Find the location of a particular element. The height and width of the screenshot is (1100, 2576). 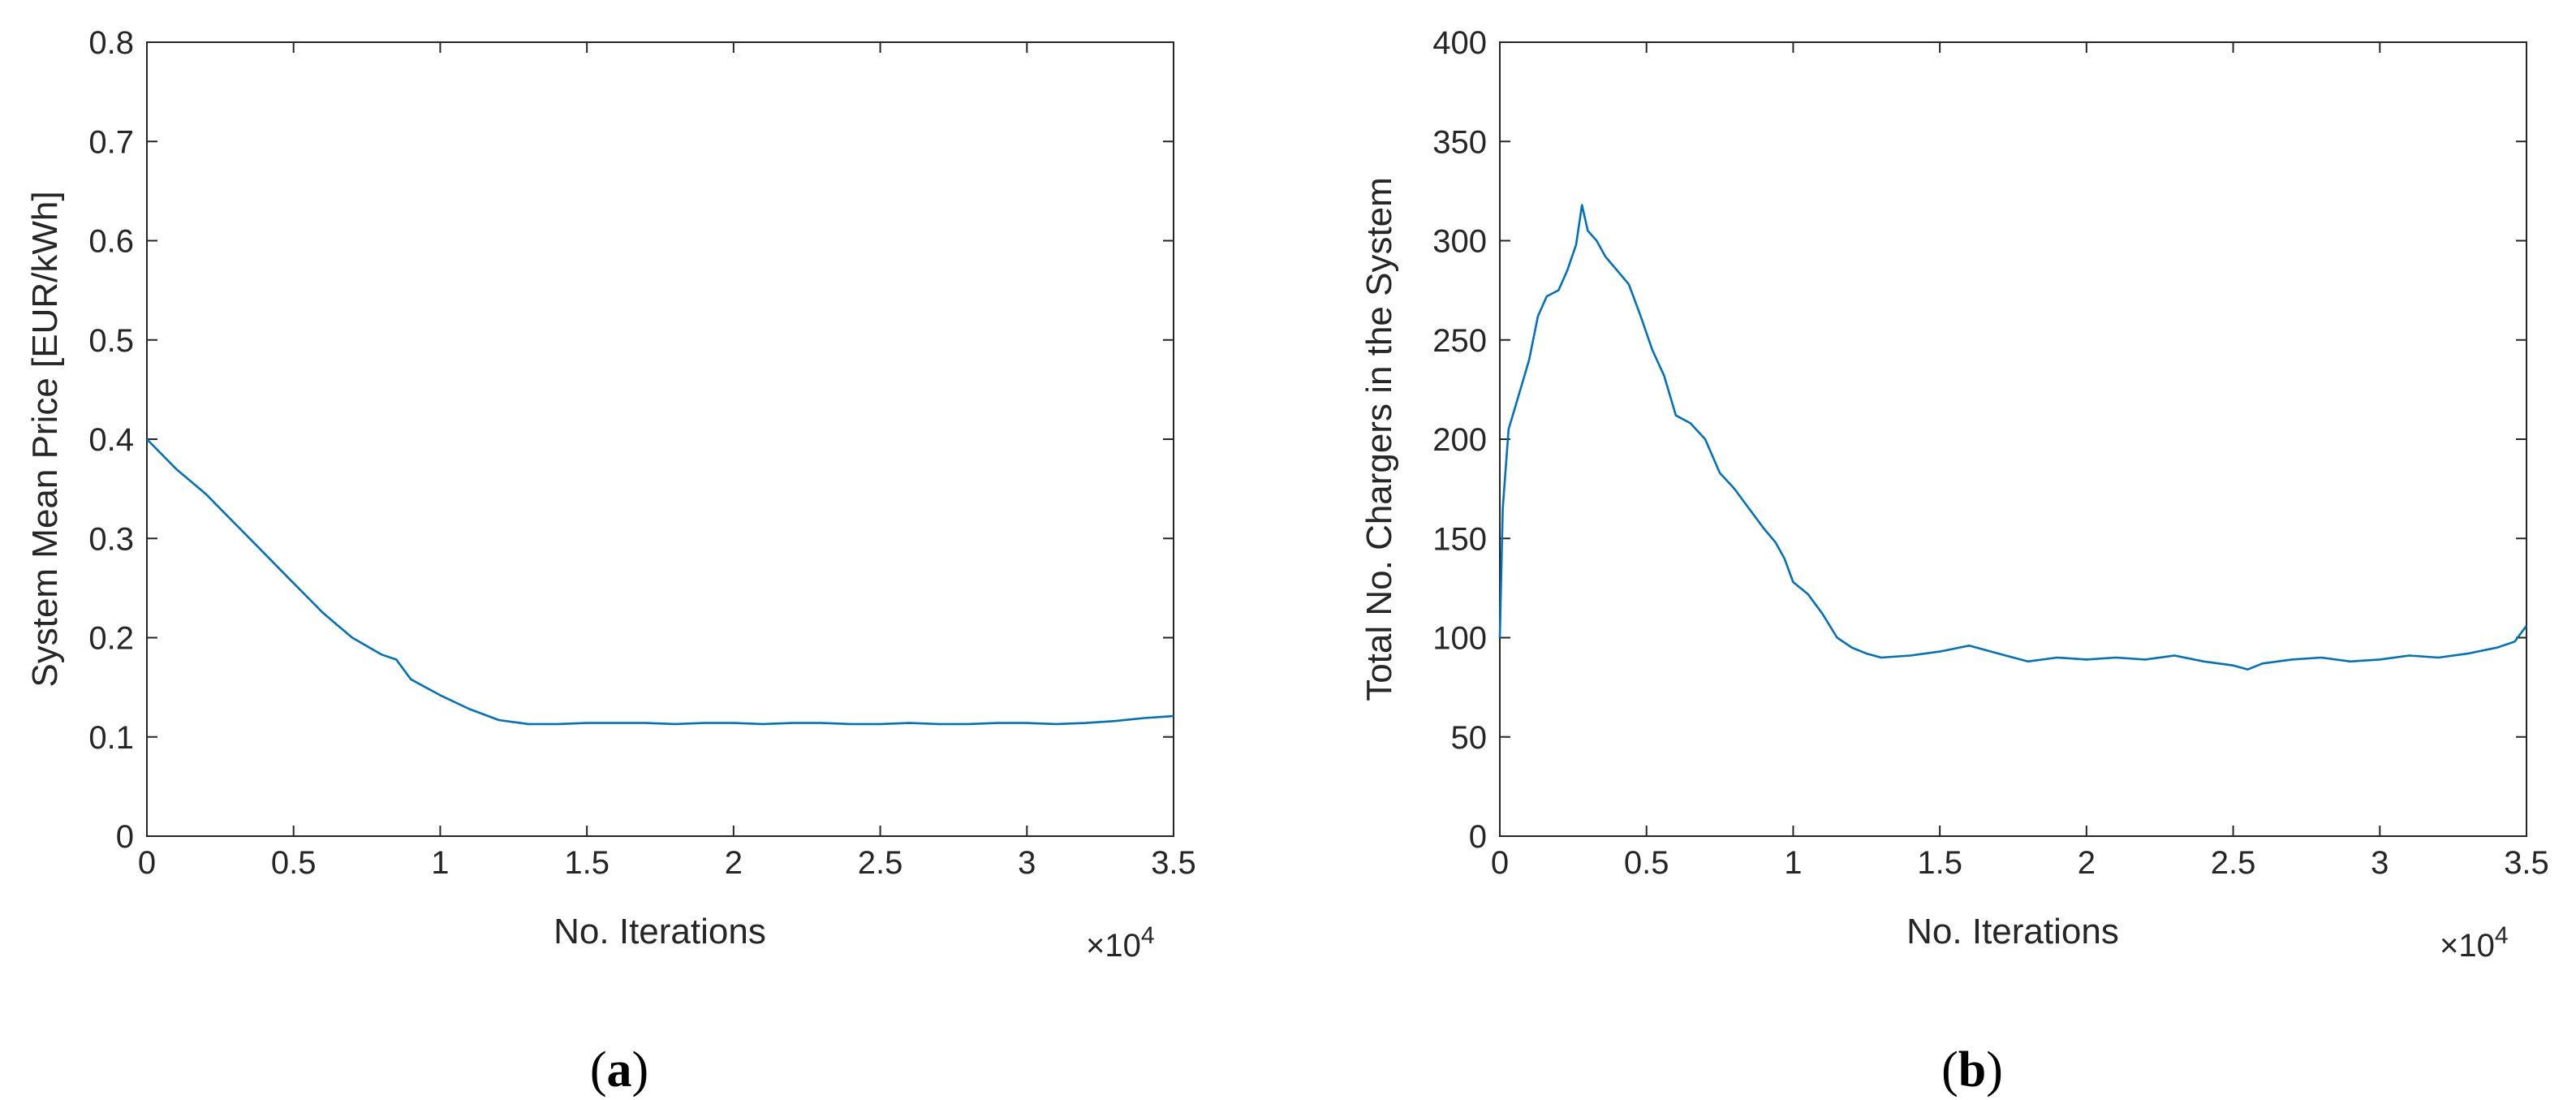

x-tick-label-b: 0 is located at coordinates (1500, 863).